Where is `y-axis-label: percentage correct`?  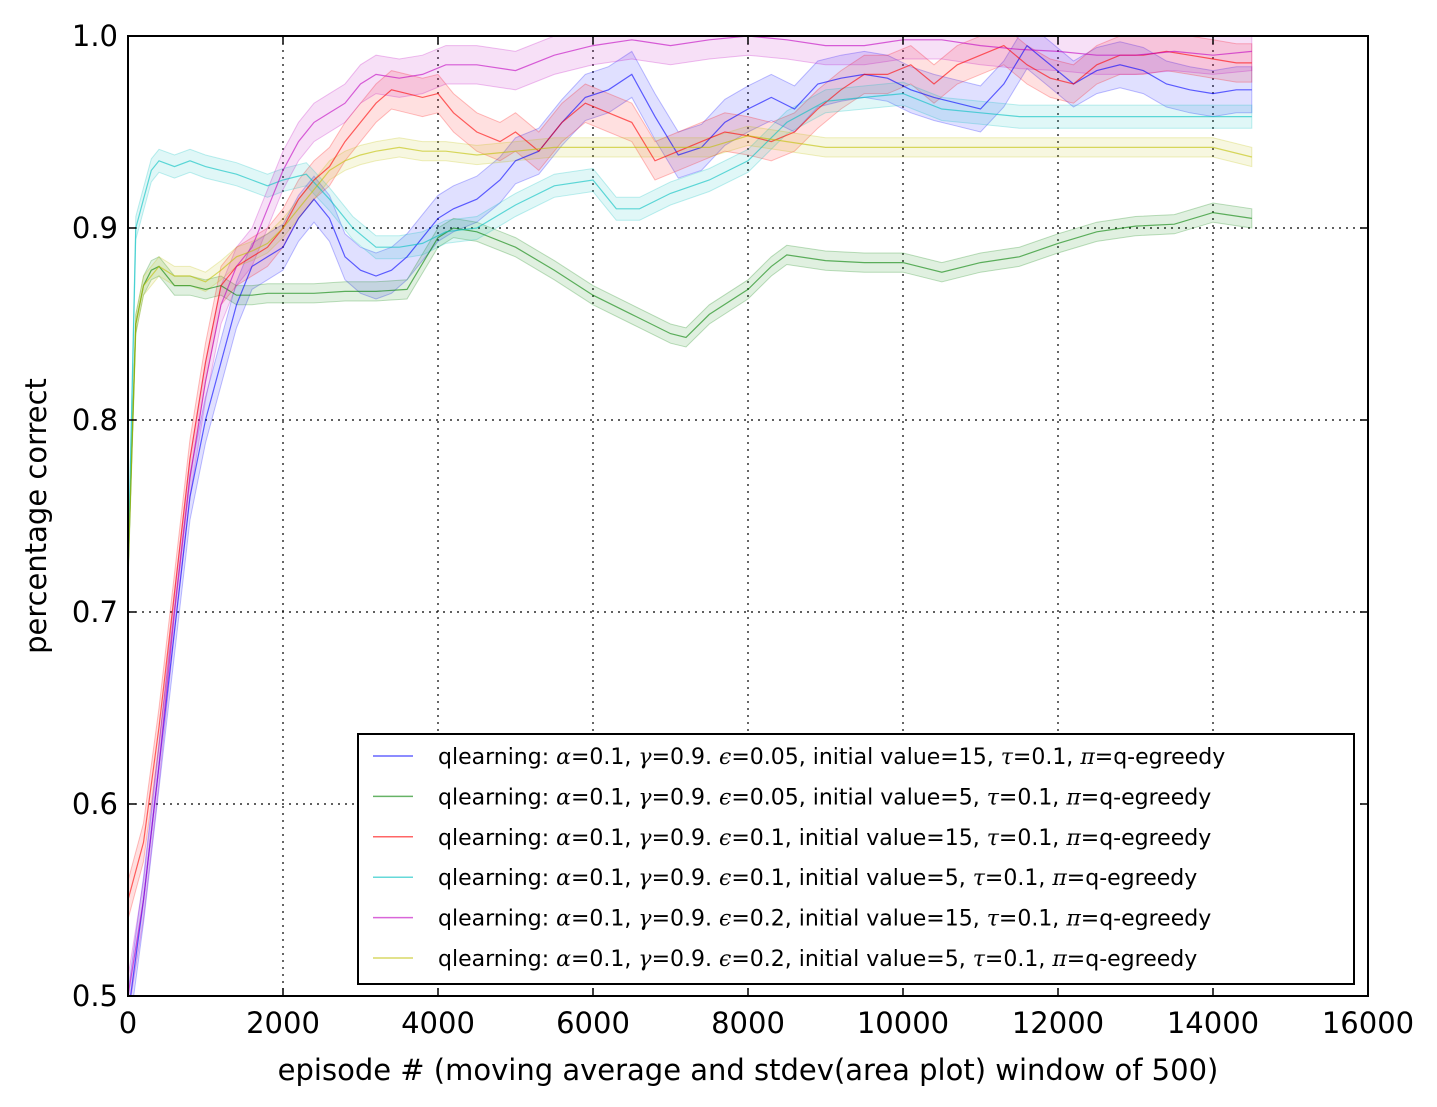
y-axis-label: percentage correct is located at coordinates (36, 516).